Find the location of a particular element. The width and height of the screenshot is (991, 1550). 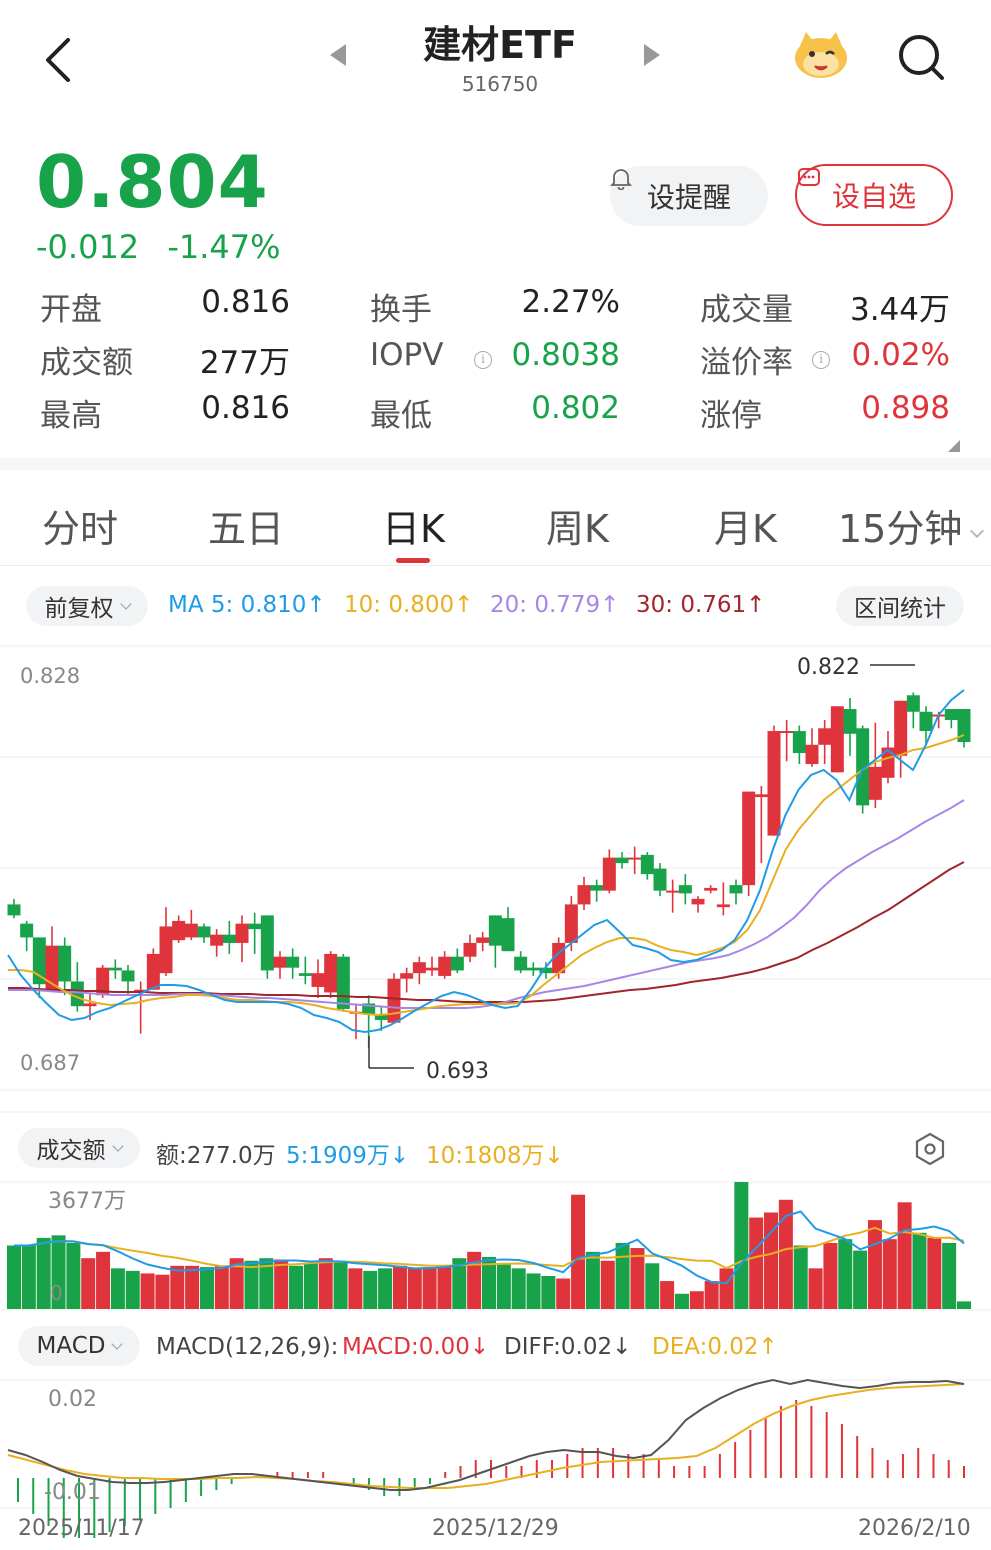

tab-weekly-k: 周K is located at coordinates (577, 529).